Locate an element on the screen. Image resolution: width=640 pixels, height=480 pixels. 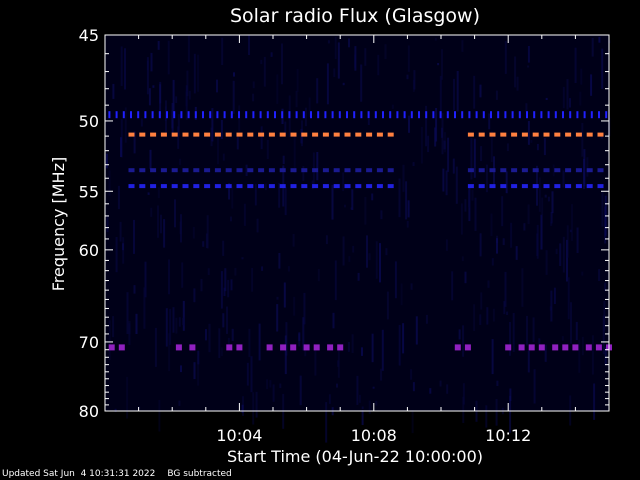
band-70_7mhz is located at coordinates (360, 347).